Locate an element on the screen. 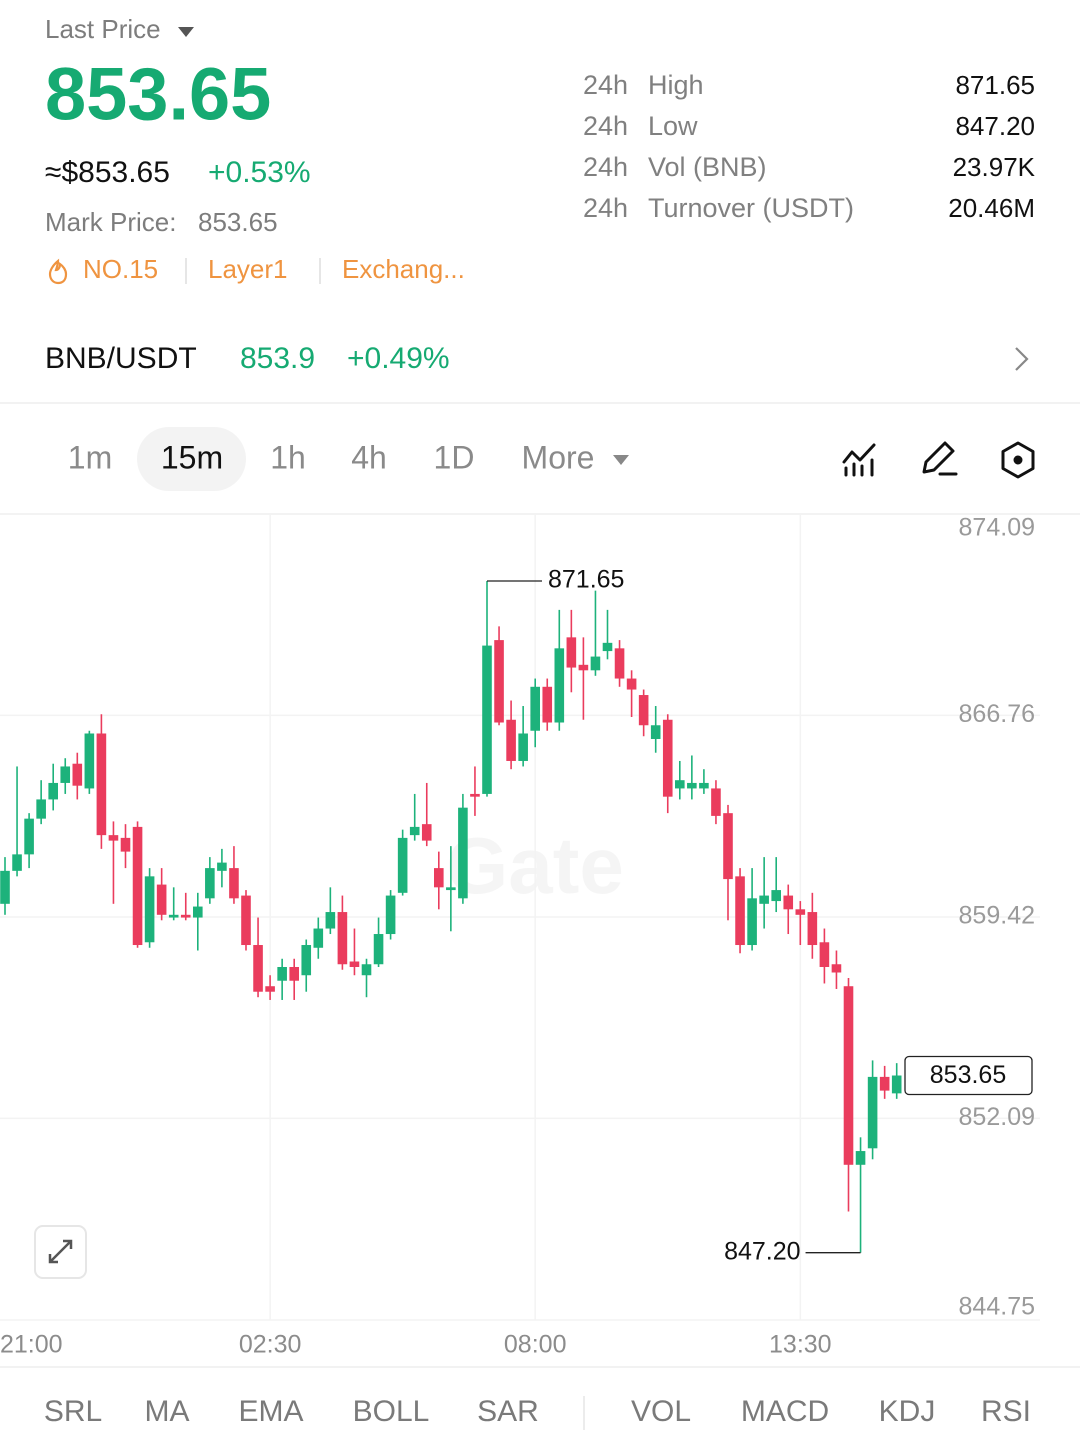 Image resolution: width=1080 pixels, height=1447 pixels. price-change: +0.53% is located at coordinates (259, 172).